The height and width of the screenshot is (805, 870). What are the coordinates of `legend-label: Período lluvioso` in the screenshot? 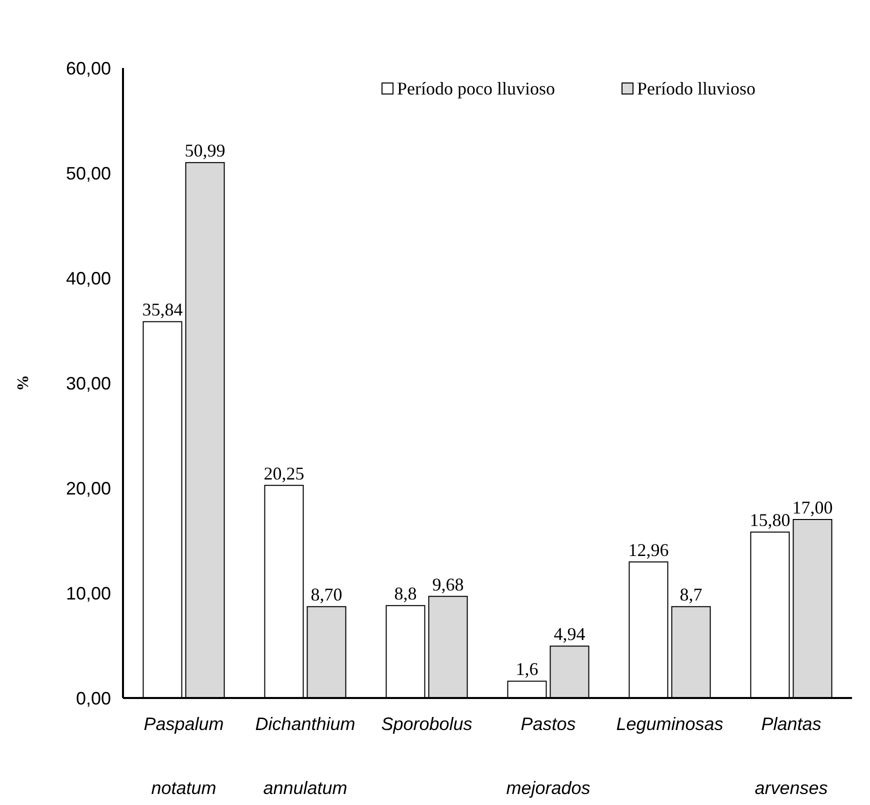 It's located at (696, 88).